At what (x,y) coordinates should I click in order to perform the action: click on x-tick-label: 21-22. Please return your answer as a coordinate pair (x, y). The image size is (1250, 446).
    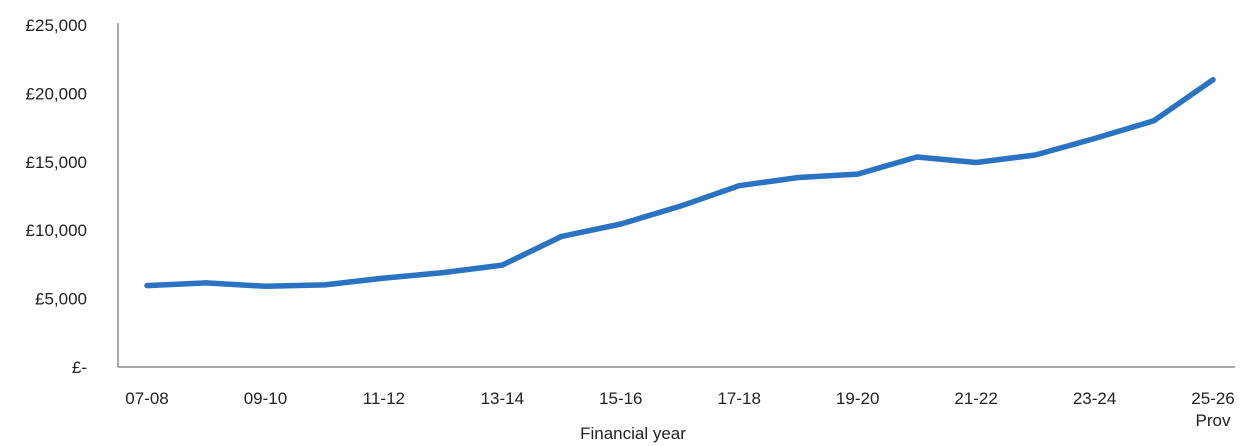
    Looking at the image, I should click on (975, 398).